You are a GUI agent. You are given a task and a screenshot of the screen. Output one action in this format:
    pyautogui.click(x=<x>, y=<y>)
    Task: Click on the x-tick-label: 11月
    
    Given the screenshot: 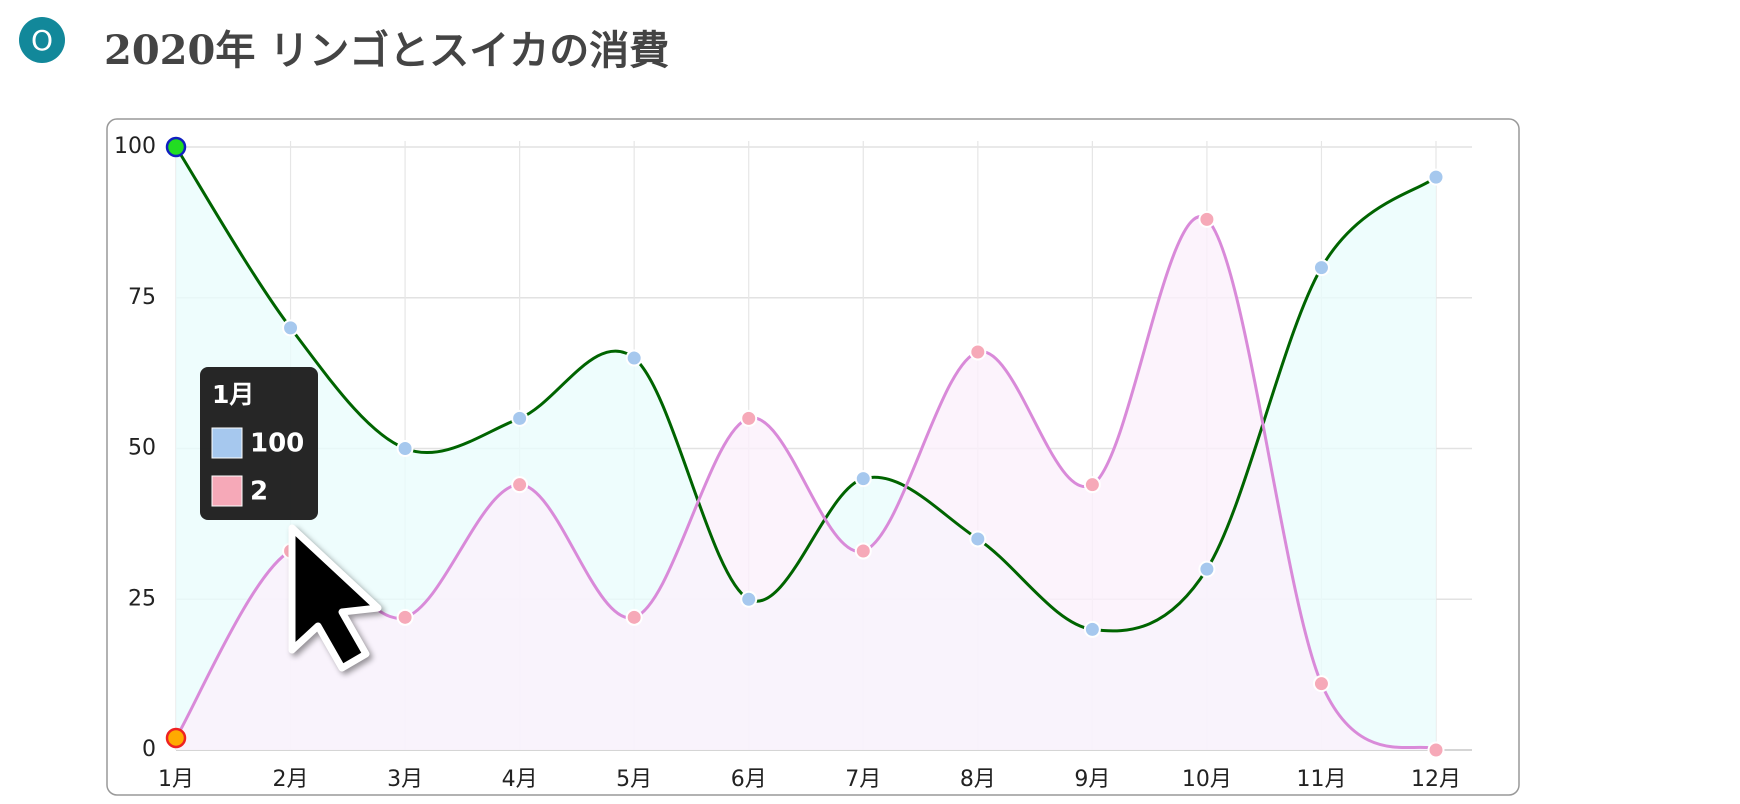 What is the action you would take?
    pyautogui.click(x=1321, y=779)
    